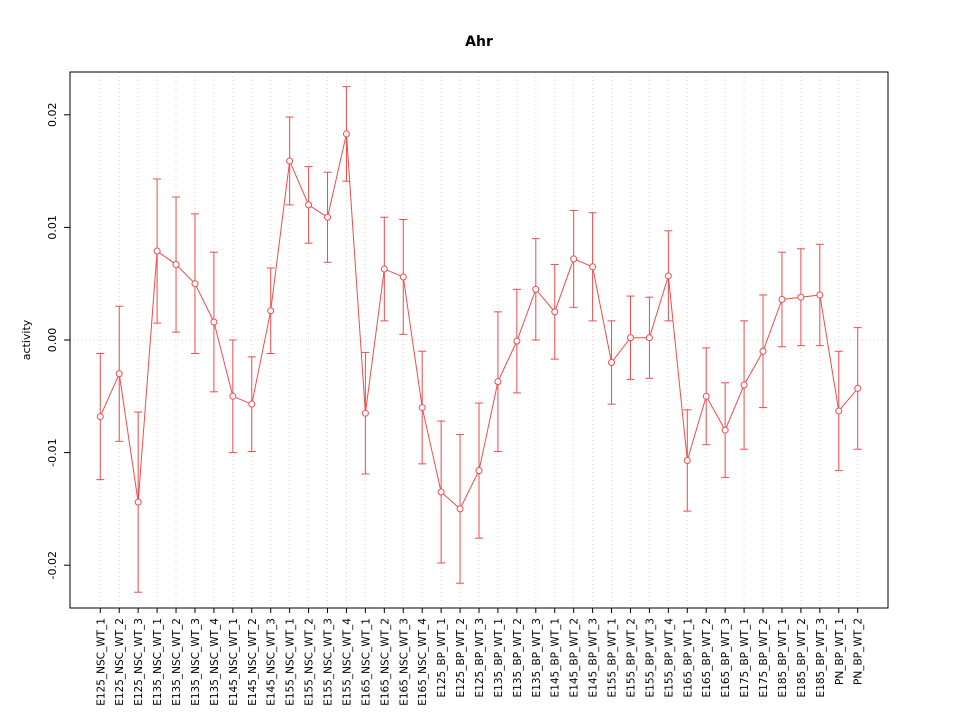 The height and width of the screenshot is (720, 960). What do you see at coordinates (196, 662) in the screenshot?
I see `x-tick-label: E135_NSC_WT_3` at bounding box center [196, 662].